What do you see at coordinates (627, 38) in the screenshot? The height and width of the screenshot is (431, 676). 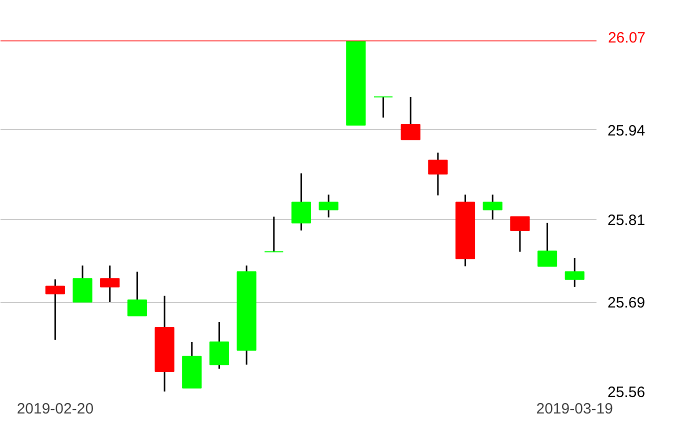 I see `ref-line-label: 26.07` at bounding box center [627, 38].